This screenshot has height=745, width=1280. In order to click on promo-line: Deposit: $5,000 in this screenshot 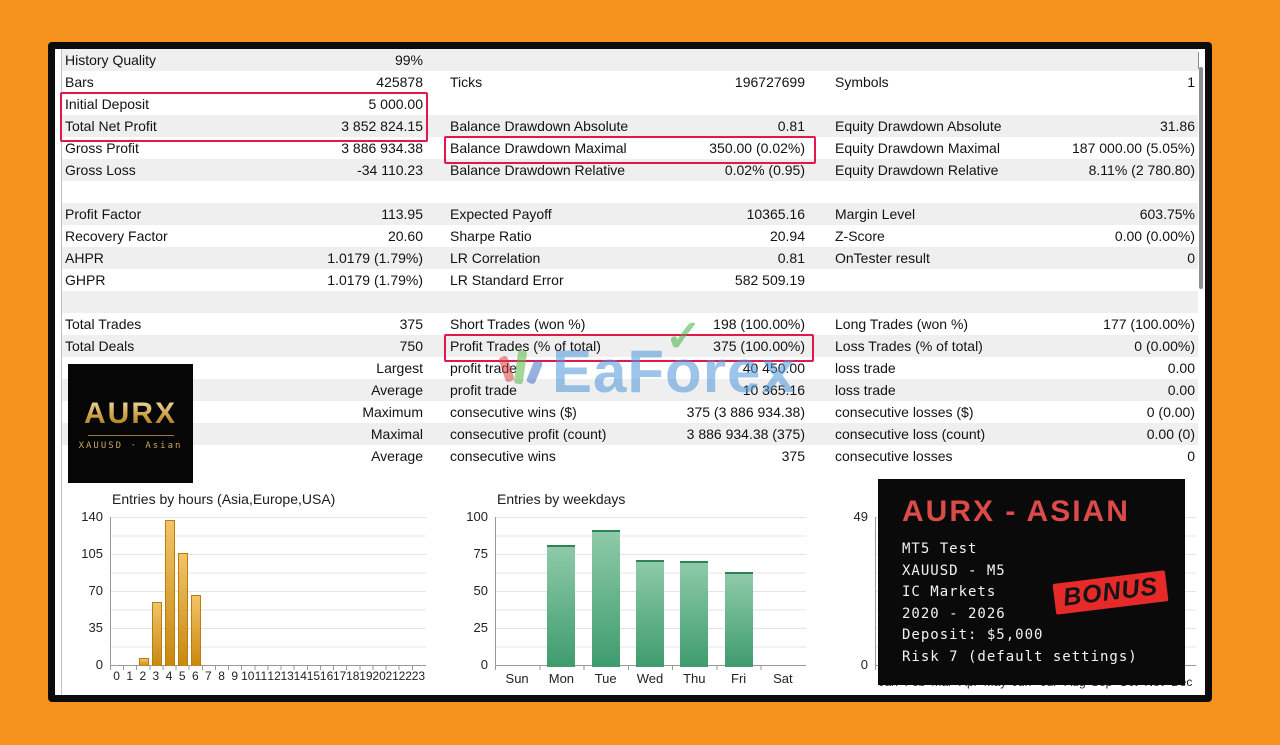, I will do `click(973, 635)`.